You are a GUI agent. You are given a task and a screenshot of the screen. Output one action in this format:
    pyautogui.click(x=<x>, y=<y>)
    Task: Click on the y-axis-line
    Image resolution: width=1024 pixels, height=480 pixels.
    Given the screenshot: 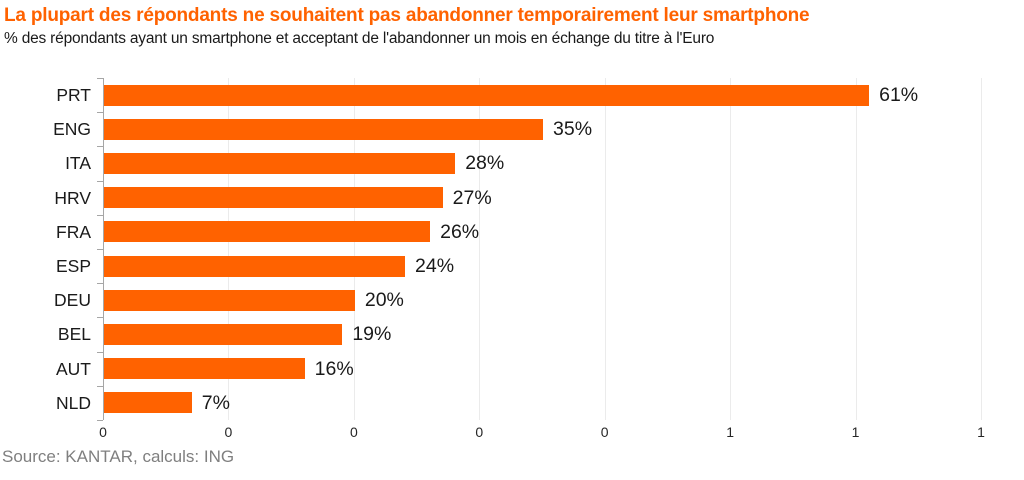 What is the action you would take?
    pyautogui.click(x=103, y=249)
    